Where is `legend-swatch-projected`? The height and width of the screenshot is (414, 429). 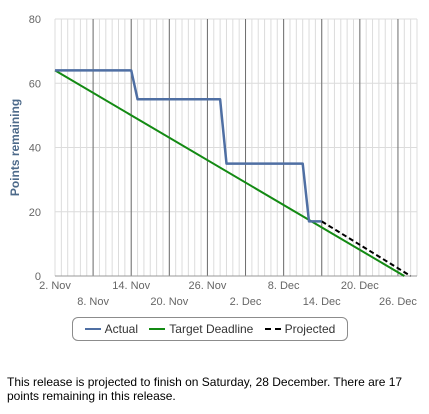
legend-swatch-projected is located at coordinates (272, 329).